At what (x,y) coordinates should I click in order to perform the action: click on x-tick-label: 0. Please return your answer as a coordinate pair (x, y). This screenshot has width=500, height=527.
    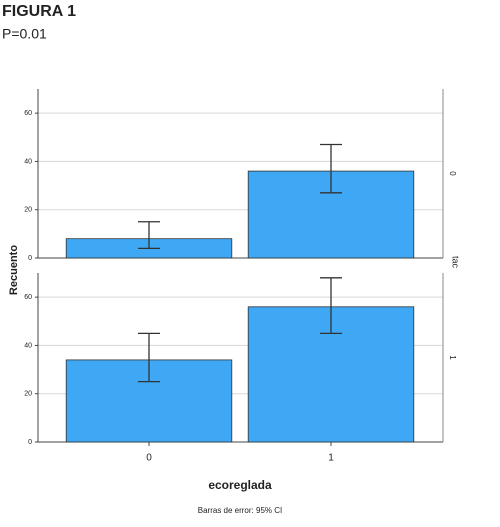
    Looking at the image, I should click on (149, 458).